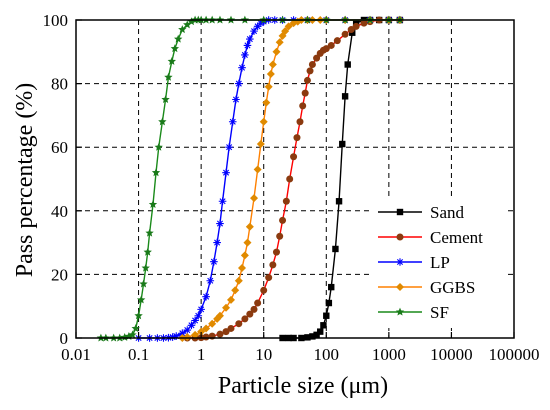 Image resolution: width=550 pixels, height=410 pixels. What do you see at coordinates (59, 211) in the screenshot?
I see `y-tick-label: 40` at bounding box center [59, 211].